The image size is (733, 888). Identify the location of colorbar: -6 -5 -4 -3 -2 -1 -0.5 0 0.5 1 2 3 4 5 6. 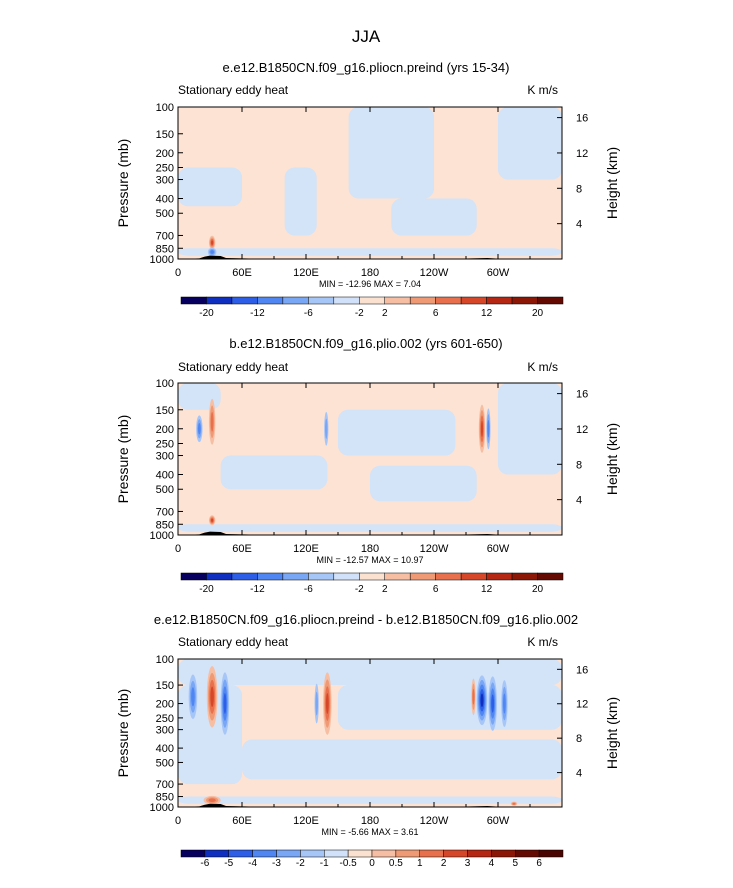
(372, 859).